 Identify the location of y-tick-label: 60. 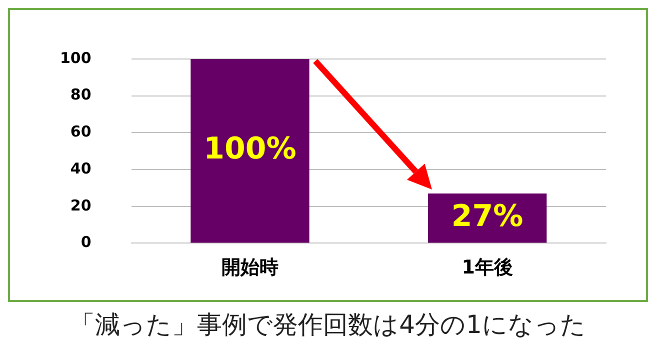
(81, 131).